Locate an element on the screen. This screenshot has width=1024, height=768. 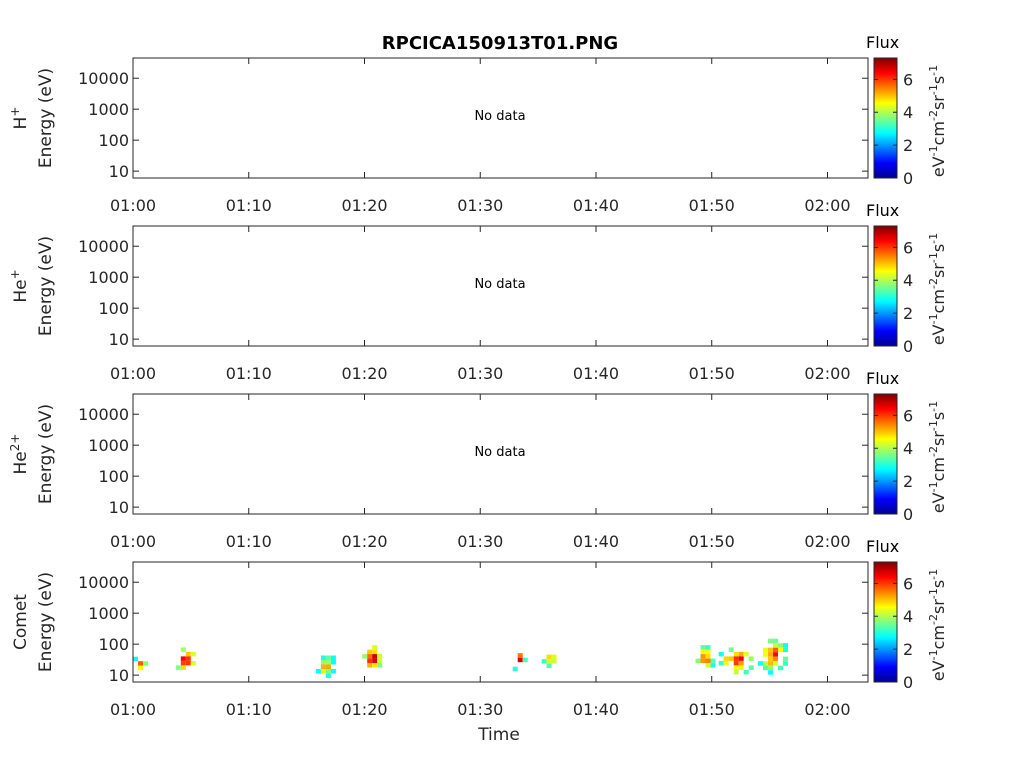
x-tick-label: 01:40 is located at coordinates (596, 541).